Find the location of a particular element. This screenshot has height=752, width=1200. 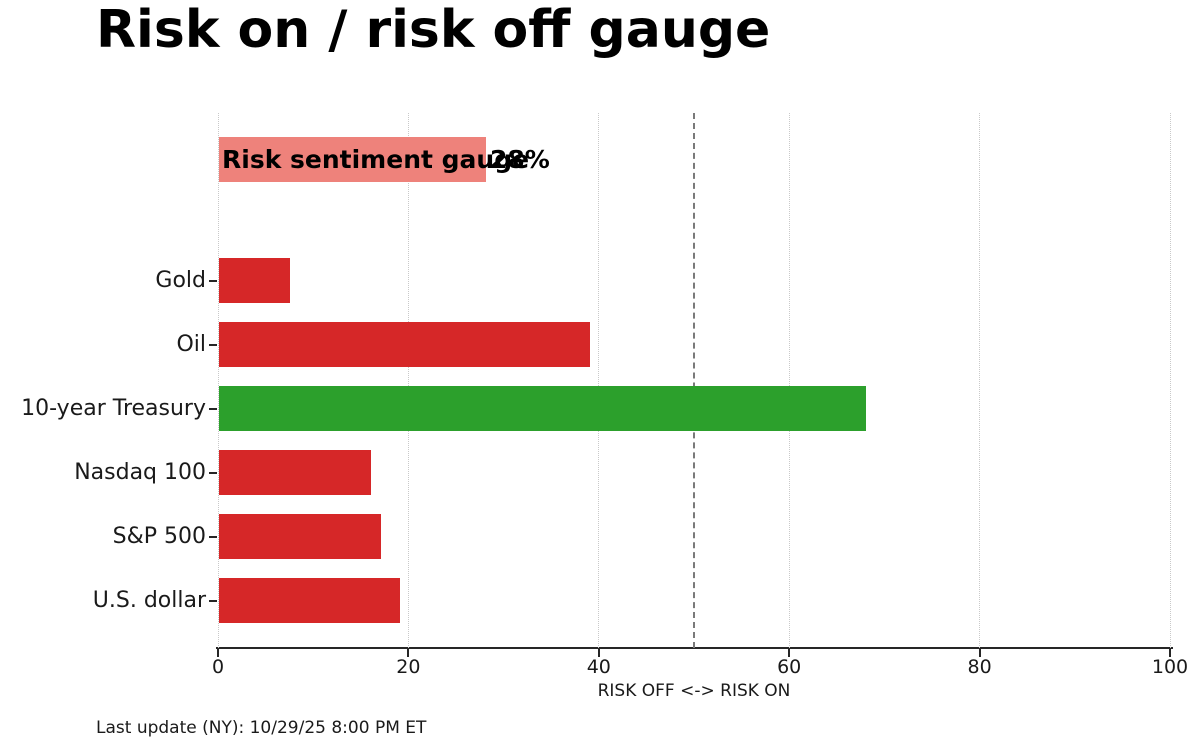

category-label-gold: Gold is located at coordinates (180, 280).